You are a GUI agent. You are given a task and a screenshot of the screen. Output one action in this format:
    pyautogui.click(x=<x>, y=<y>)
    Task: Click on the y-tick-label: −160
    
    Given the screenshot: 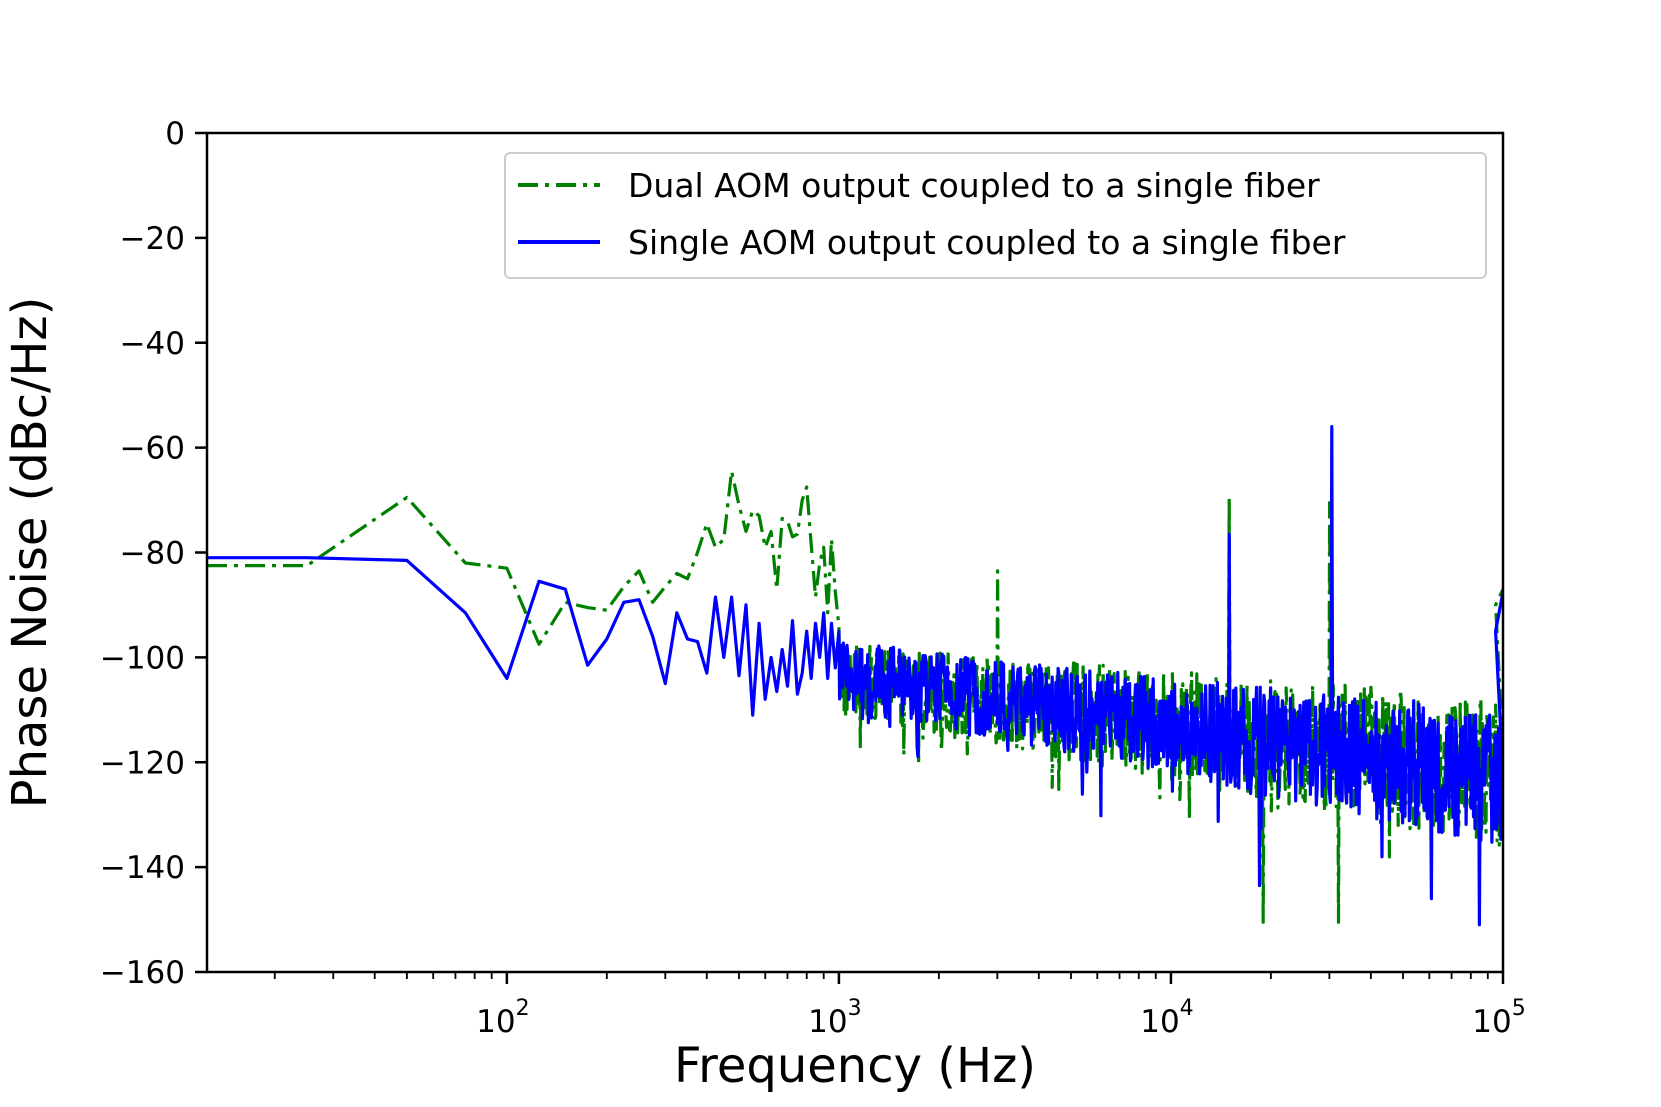 What is the action you would take?
    pyautogui.click(x=142, y=973)
    